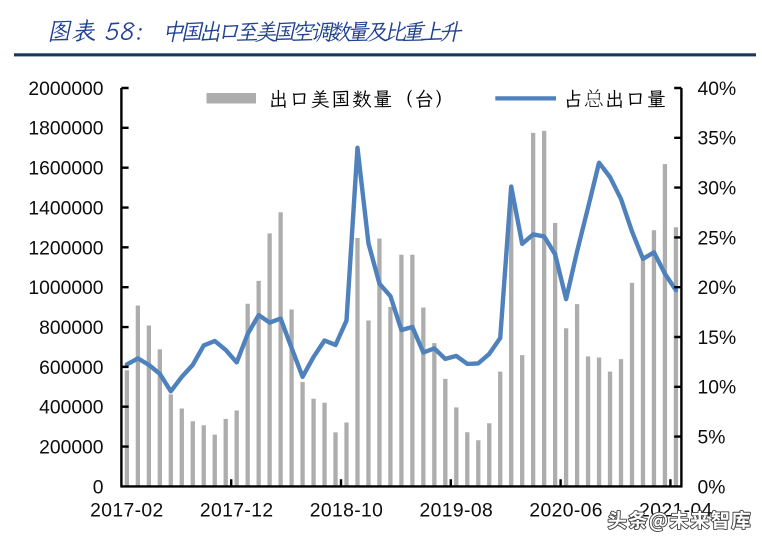  What do you see at coordinates (65, 169) in the screenshot?
I see `svg-text: 1600000` at bounding box center [65, 169].